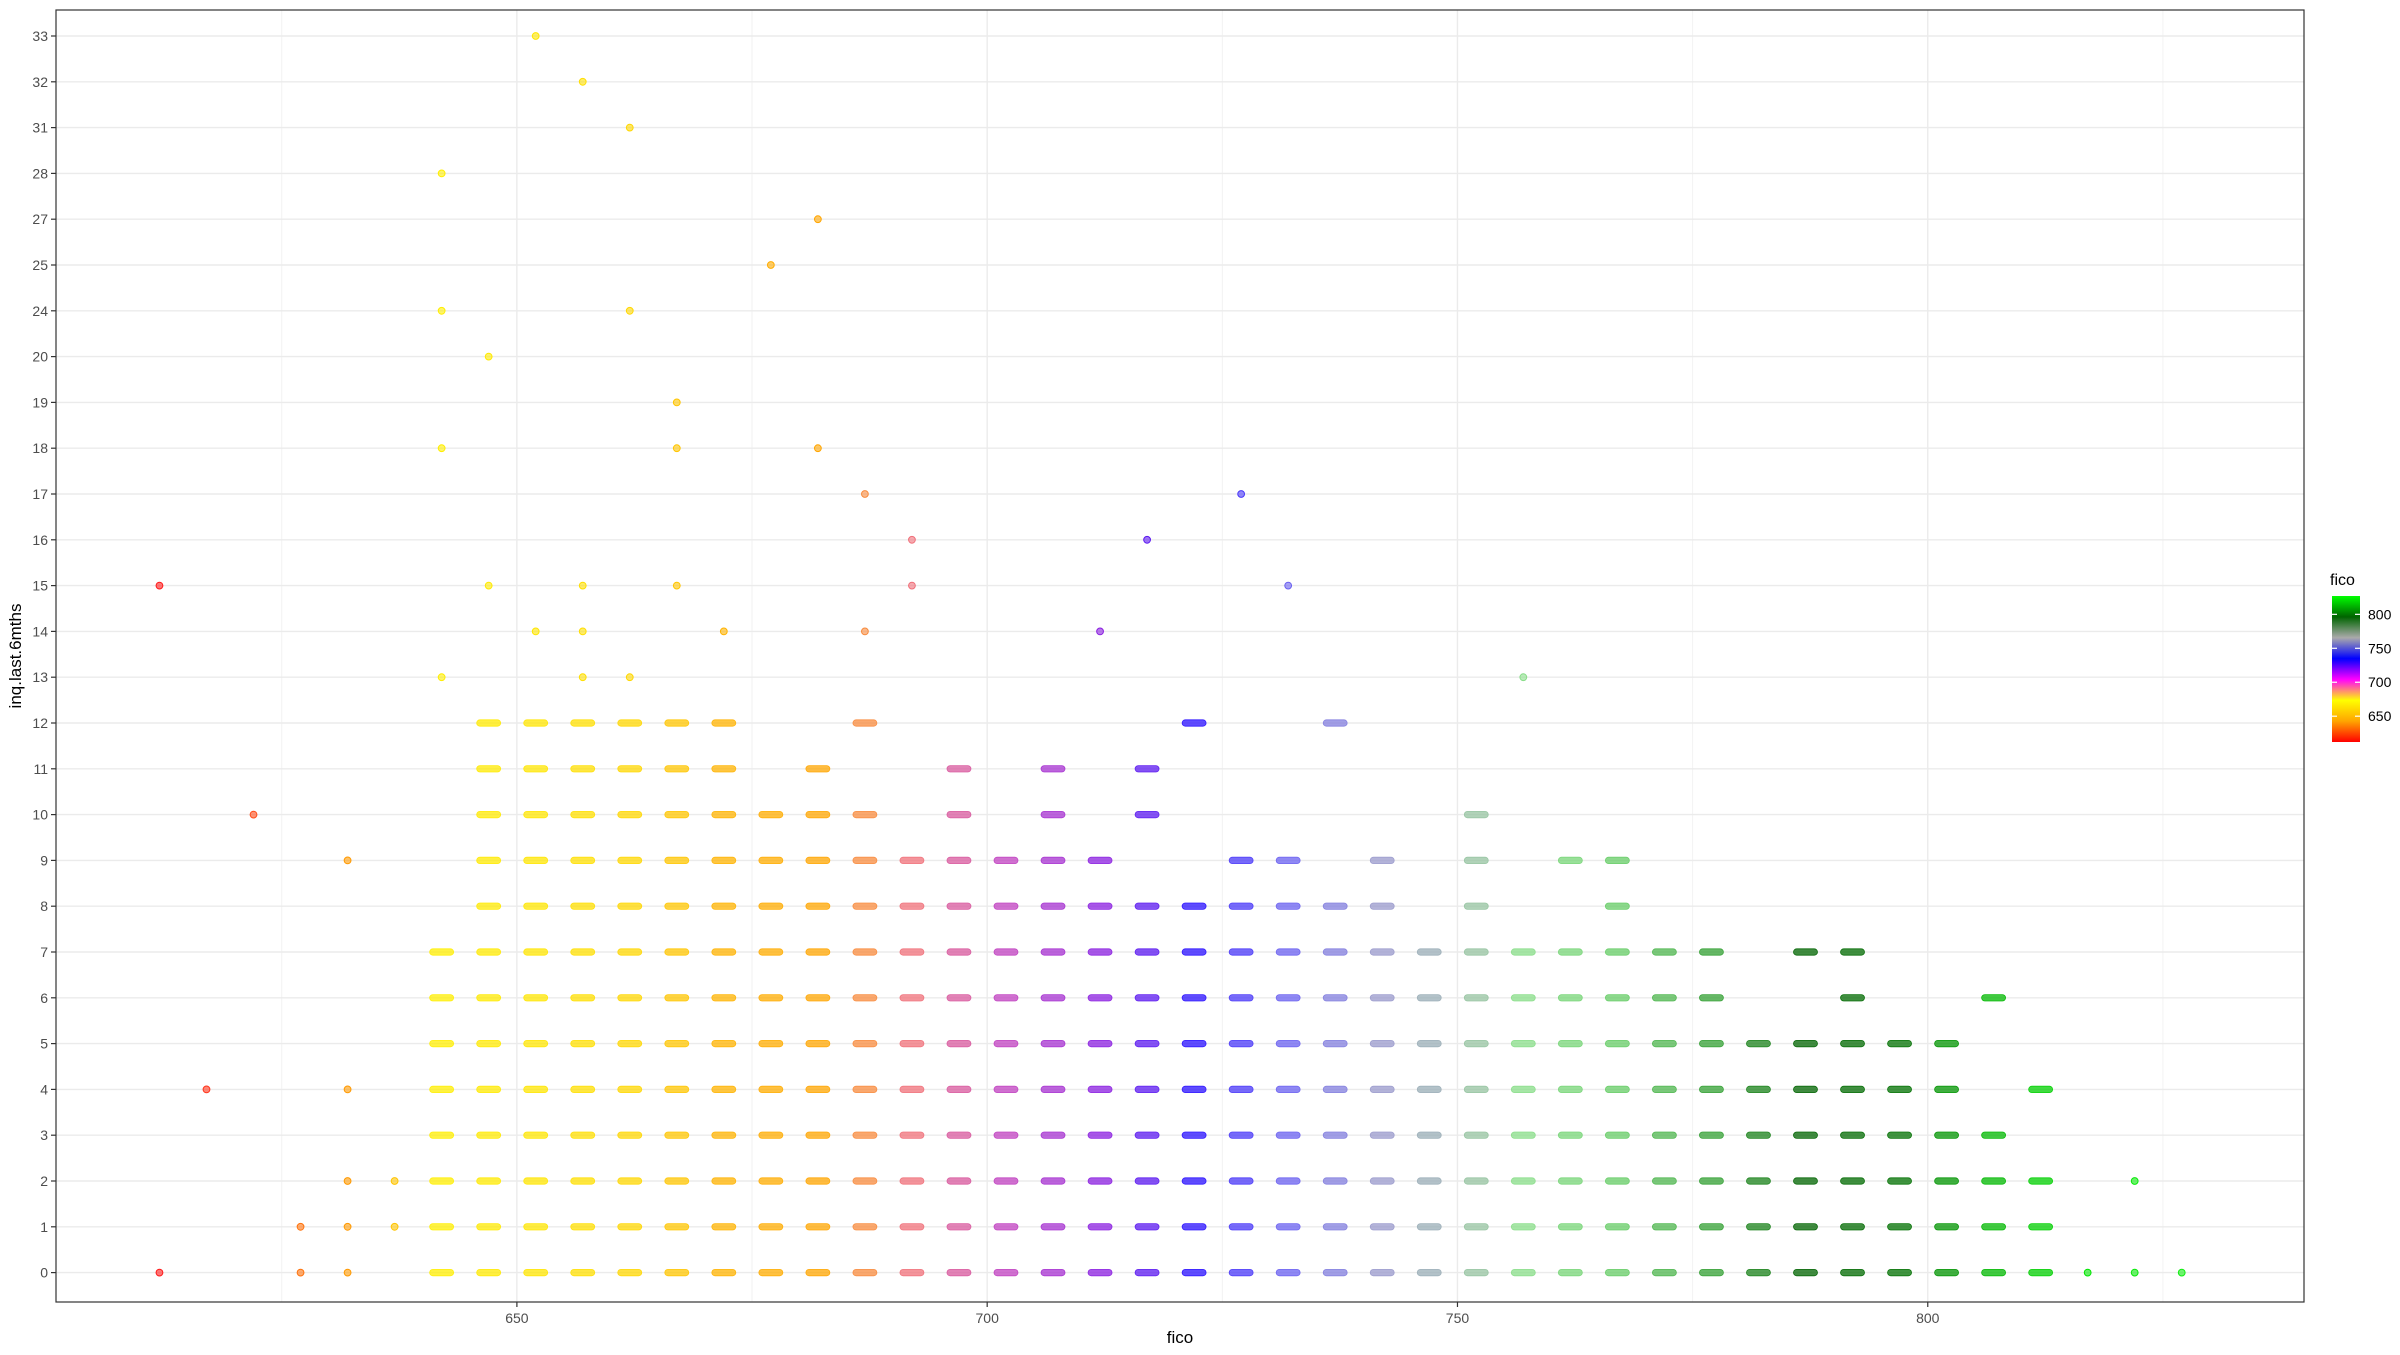 The width and height of the screenshot is (2400, 1355). What do you see at coordinates (44, 998) in the screenshot?
I see `y-tick-label: 6` at bounding box center [44, 998].